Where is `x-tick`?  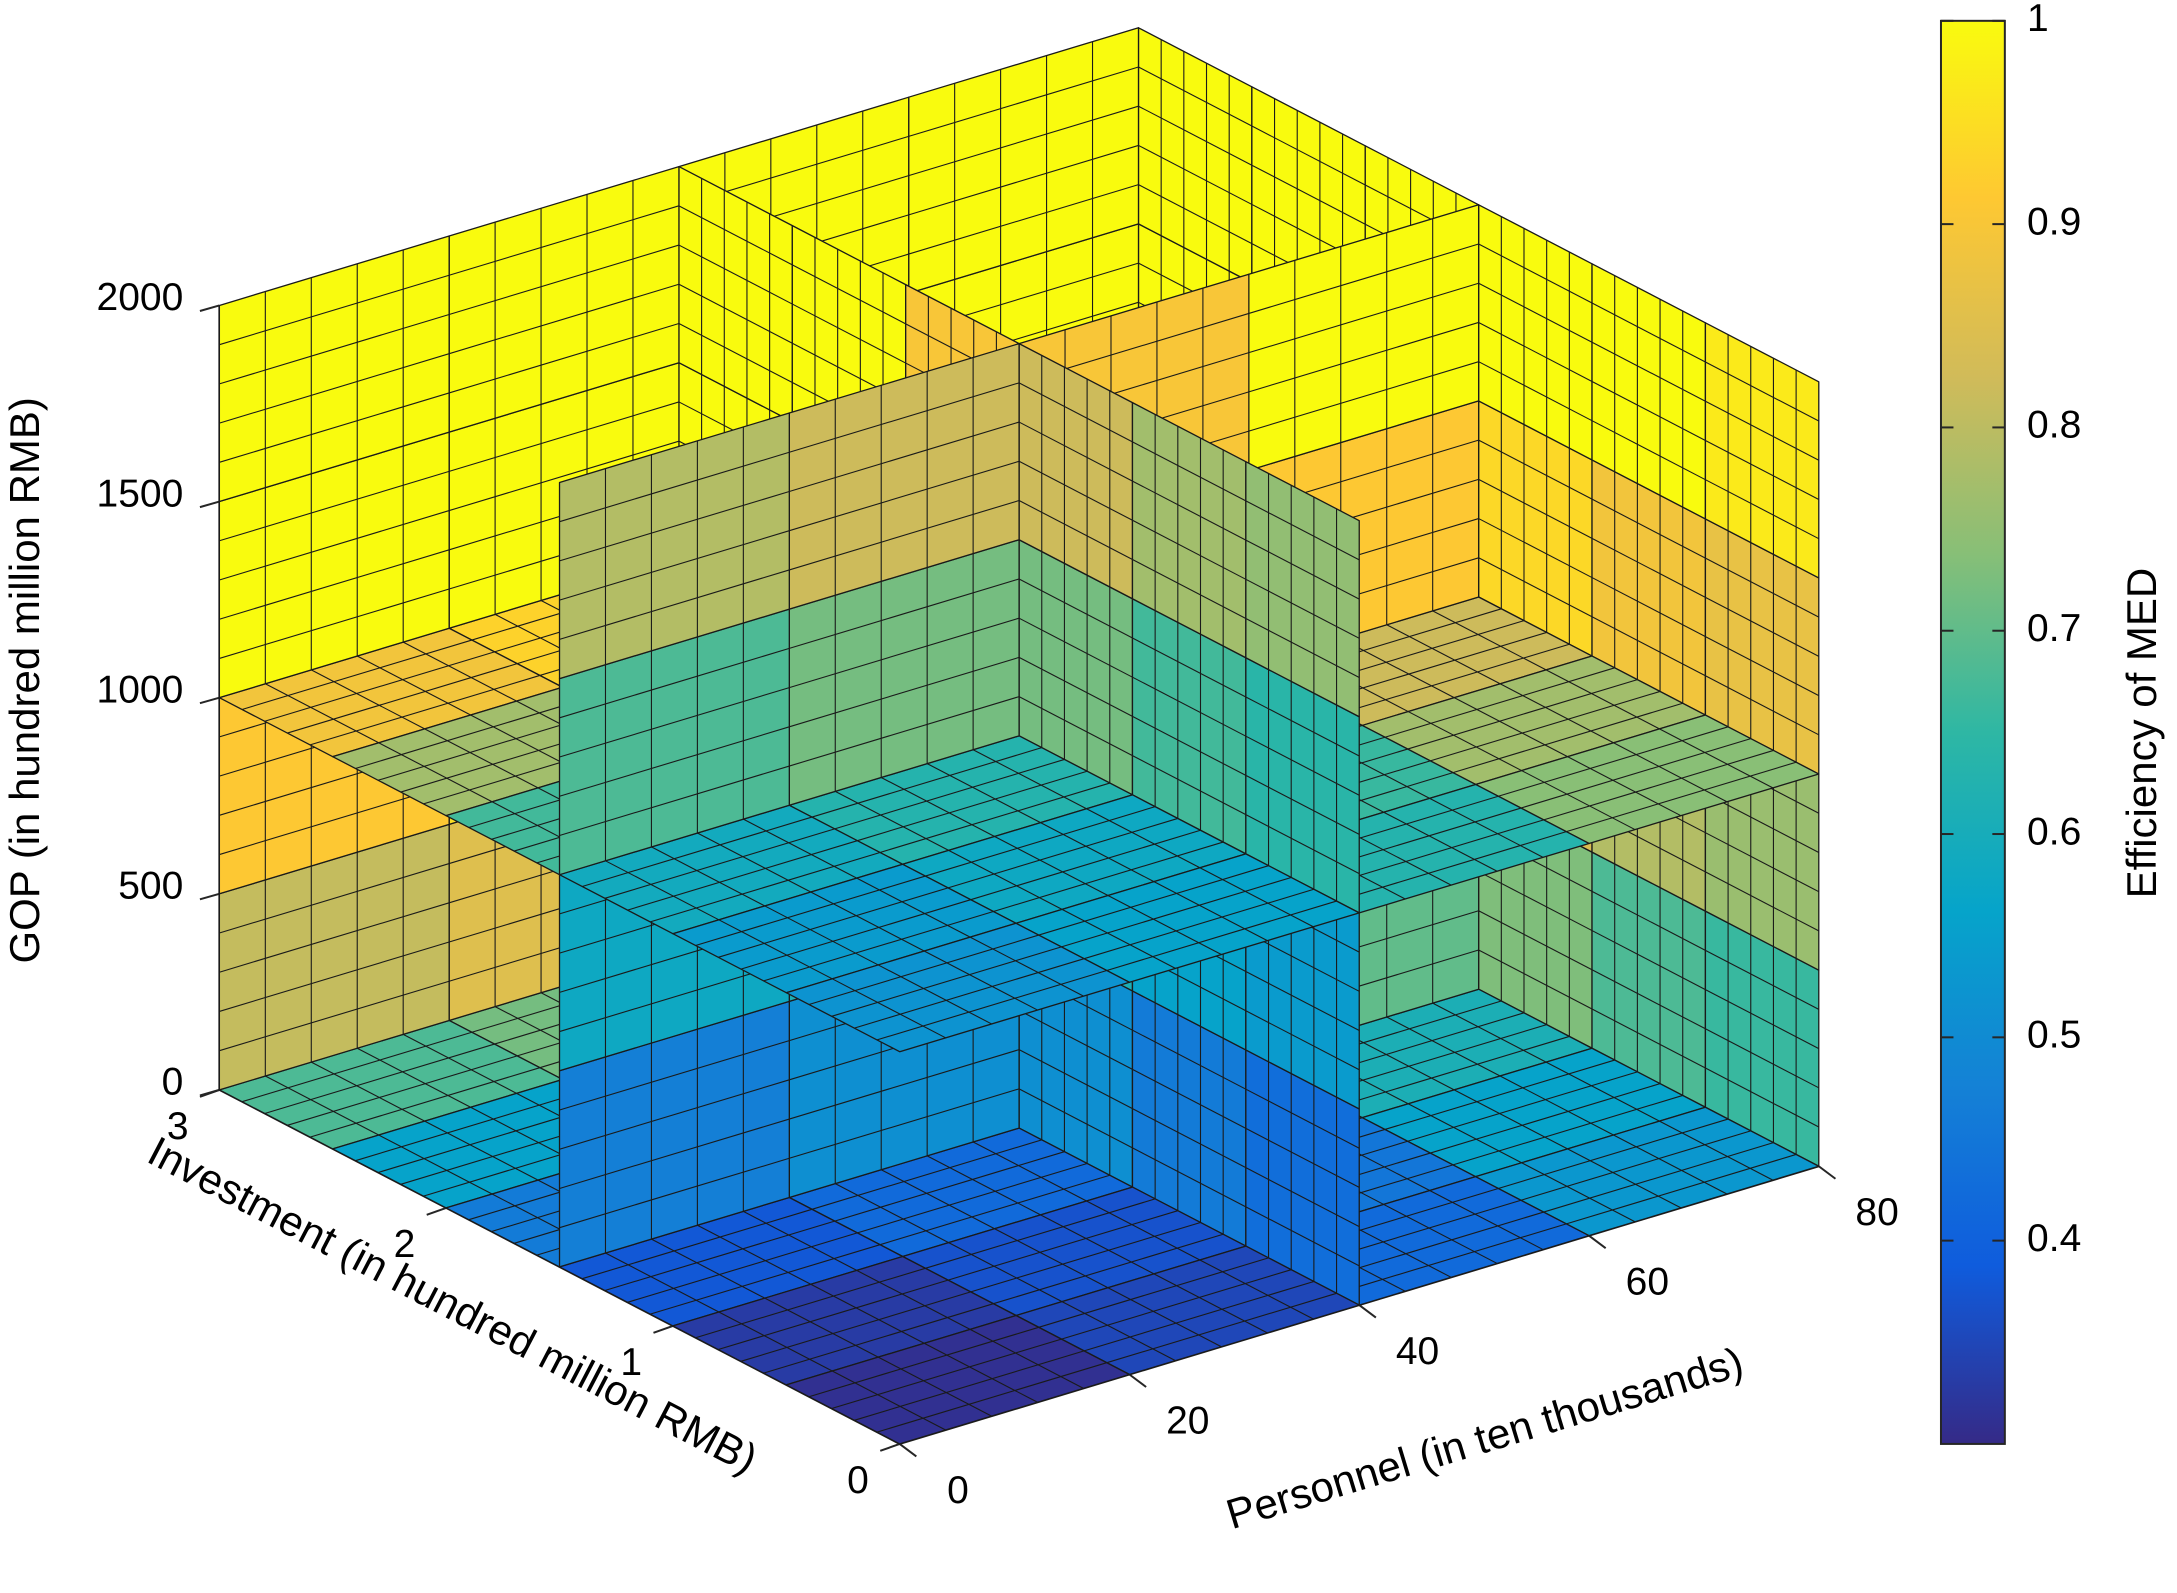 x-tick is located at coordinates (1367, 1311).